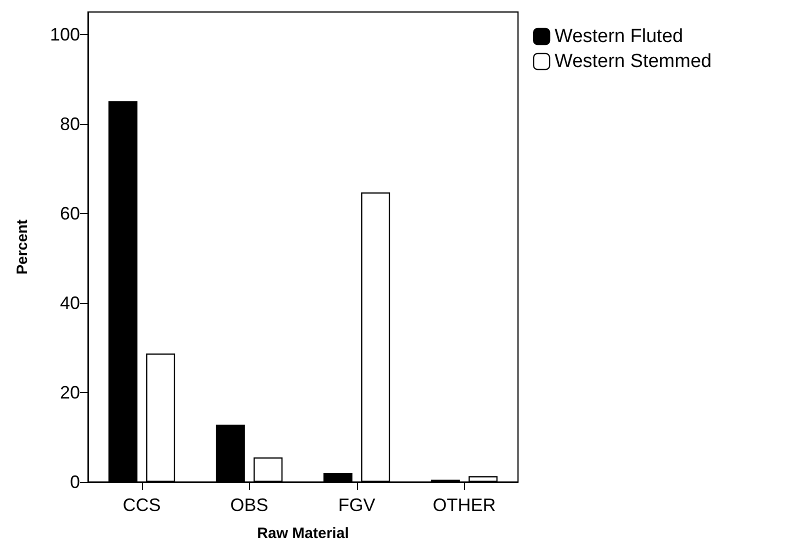 This screenshot has height=550, width=799. Describe the element at coordinates (633, 61) in the screenshot. I see `legend-label: Western Stemmed` at that location.